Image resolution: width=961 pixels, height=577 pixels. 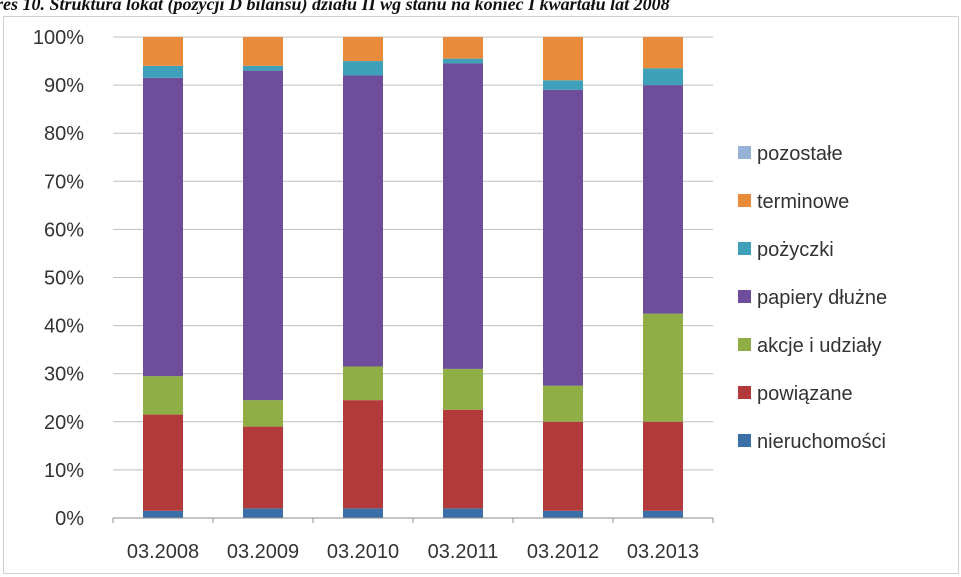 I want to click on legend-label-pozyczki: pożyczki, so click(x=795, y=250).